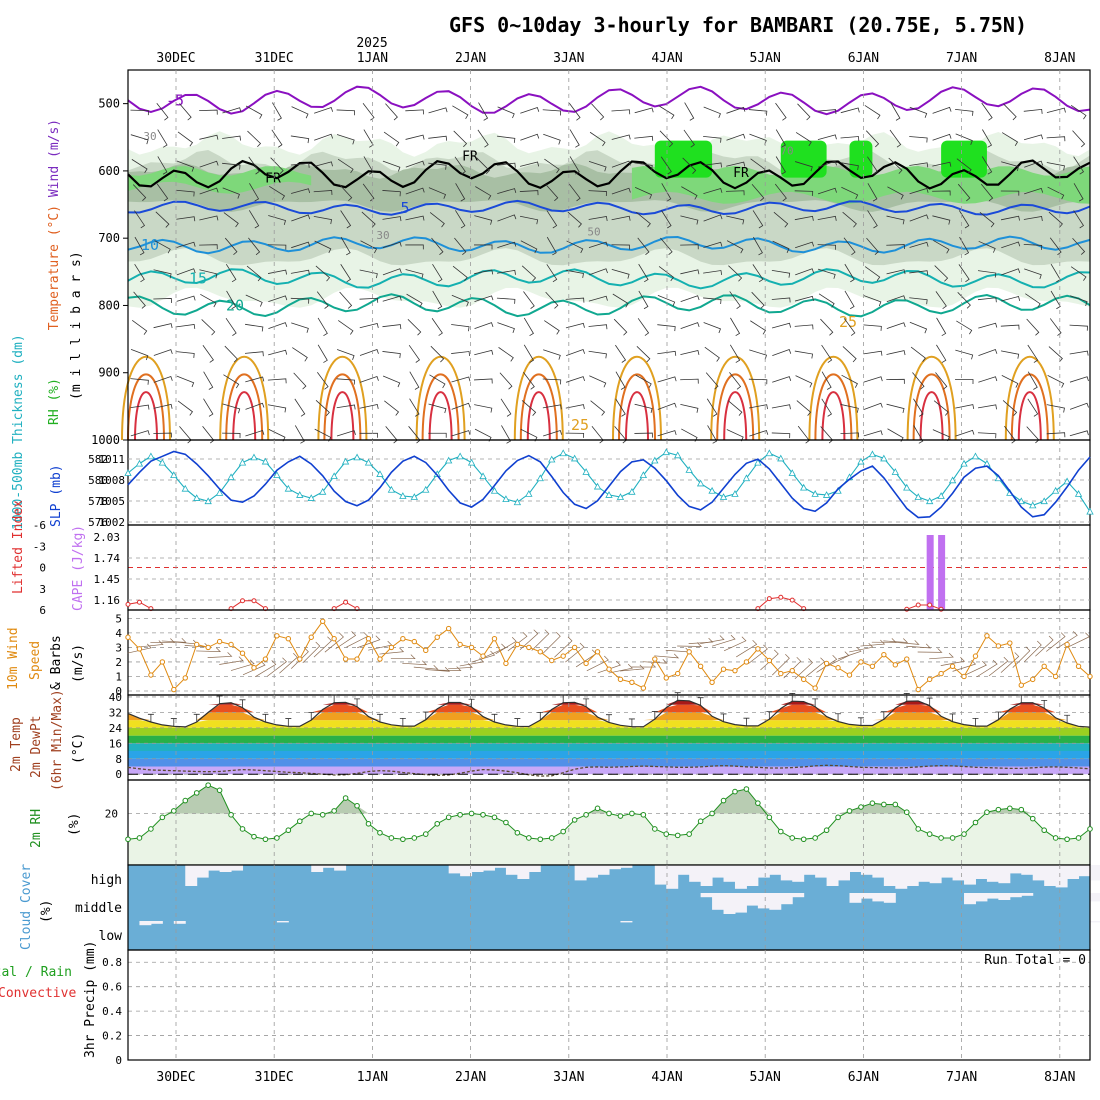 The image size is (1100, 1100). What do you see at coordinates (16, 744) in the screenshot?
I see `temp2m-axis-label-1: 2m Temp` at bounding box center [16, 744].